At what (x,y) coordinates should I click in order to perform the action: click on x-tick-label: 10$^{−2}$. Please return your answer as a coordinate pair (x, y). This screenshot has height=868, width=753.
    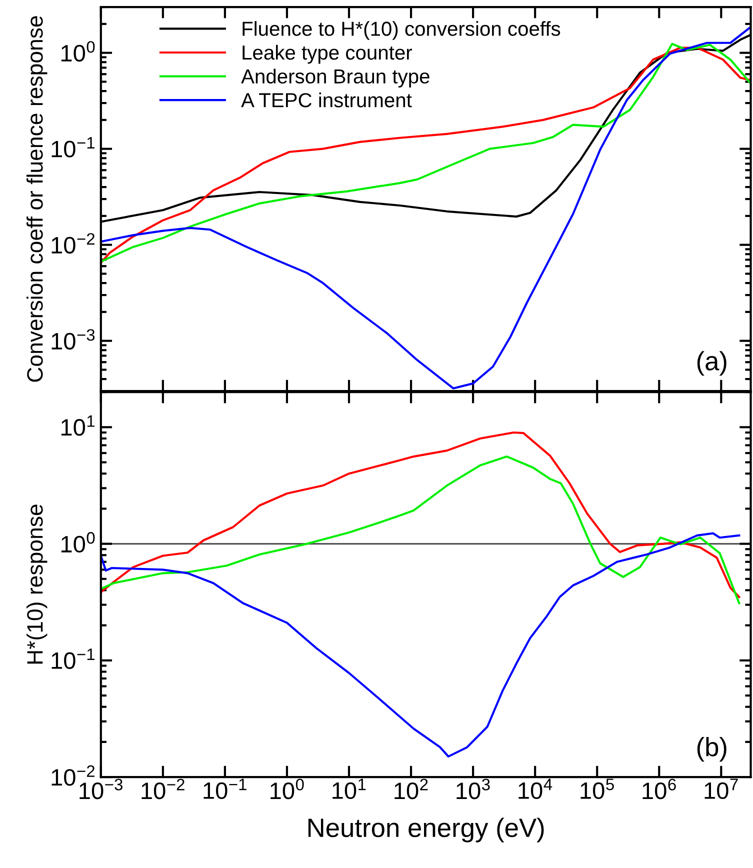
    Looking at the image, I should click on (163, 789).